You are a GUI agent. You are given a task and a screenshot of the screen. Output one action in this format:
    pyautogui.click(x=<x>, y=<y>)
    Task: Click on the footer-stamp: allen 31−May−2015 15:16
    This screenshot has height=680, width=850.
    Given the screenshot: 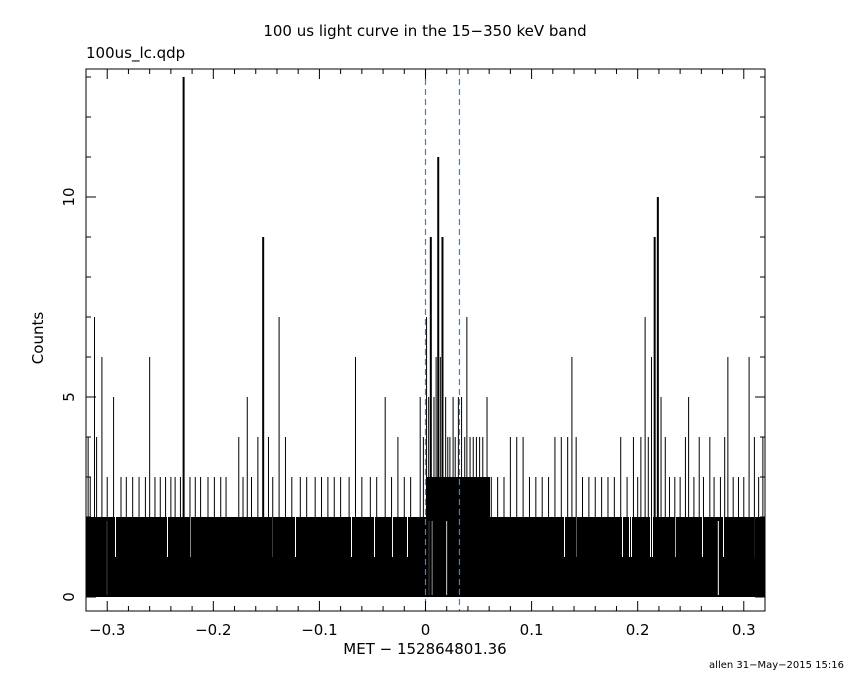 What is the action you would take?
    pyautogui.click(x=776, y=665)
    